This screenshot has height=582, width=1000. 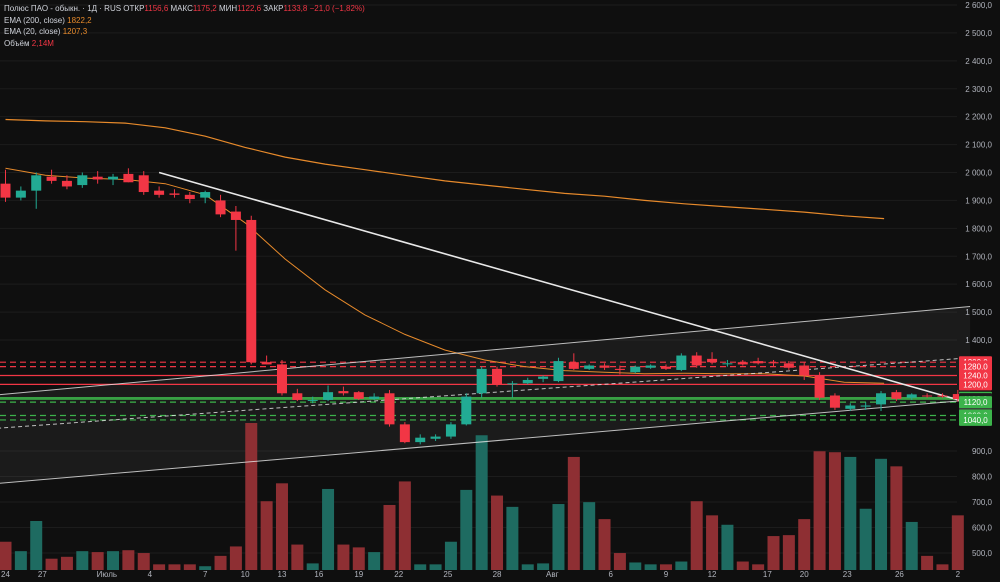 What do you see at coordinates (847, 574) in the screenshot?
I see `x-tick-label: 23` at bounding box center [847, 574].